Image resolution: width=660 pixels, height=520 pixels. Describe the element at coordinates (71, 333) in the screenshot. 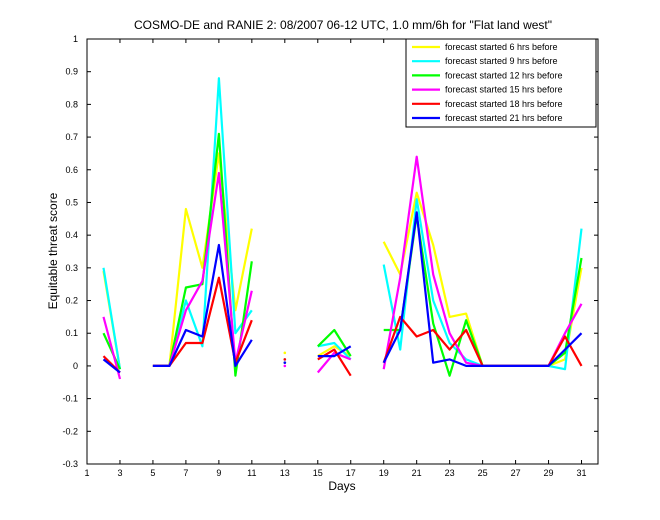

I see `y-tick-label: 0.1` at that location.